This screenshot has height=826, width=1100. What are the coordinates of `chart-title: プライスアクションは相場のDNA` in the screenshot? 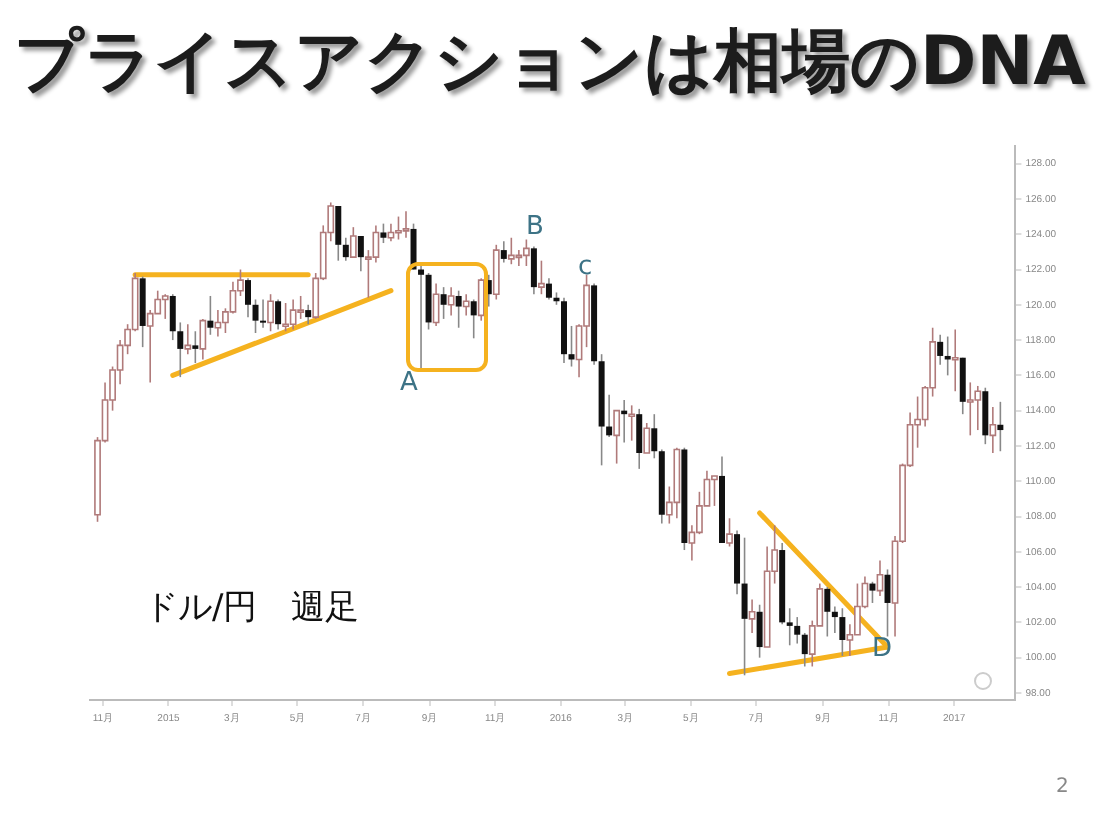 It's located at (550, 63).